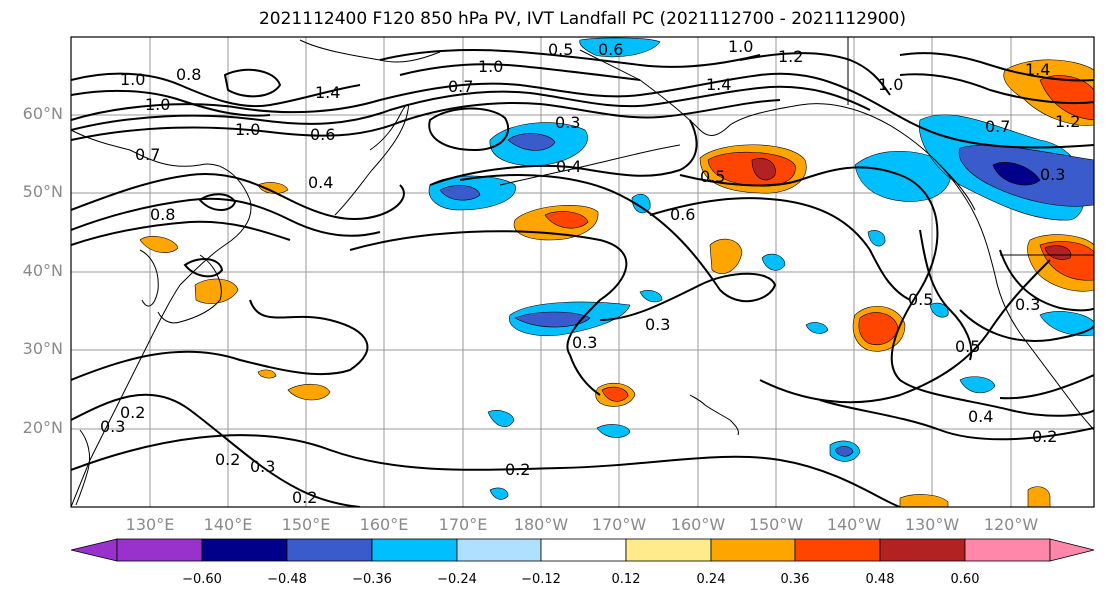 The height and width of the screenshot is (601, 1105). Describe the element at coordinates (698, 524) in the screenshot. I see `lon-label: 160°W` at that location.